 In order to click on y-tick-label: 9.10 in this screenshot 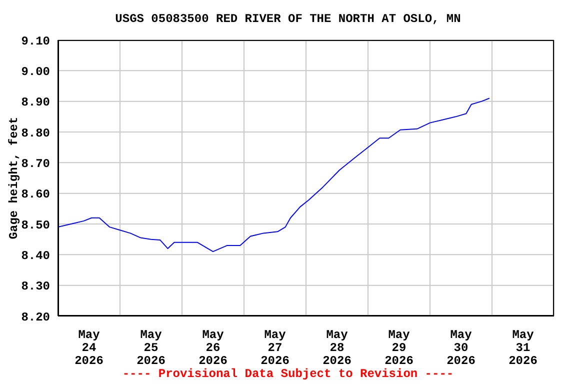, I will do `click(35, 41)`.